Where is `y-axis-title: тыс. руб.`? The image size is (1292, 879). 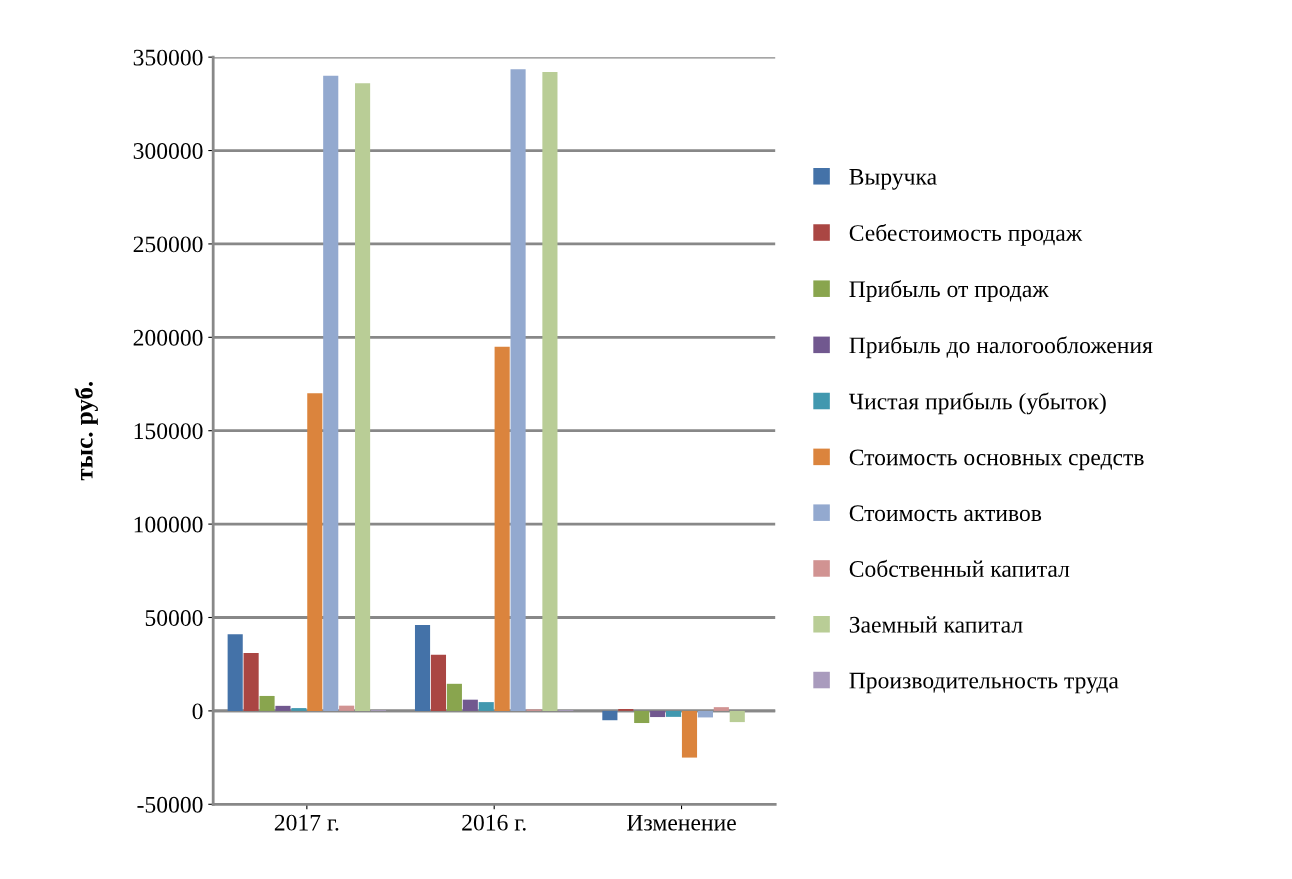 y-axis-title: тыс. руб. is located at coordinates (86, 431).